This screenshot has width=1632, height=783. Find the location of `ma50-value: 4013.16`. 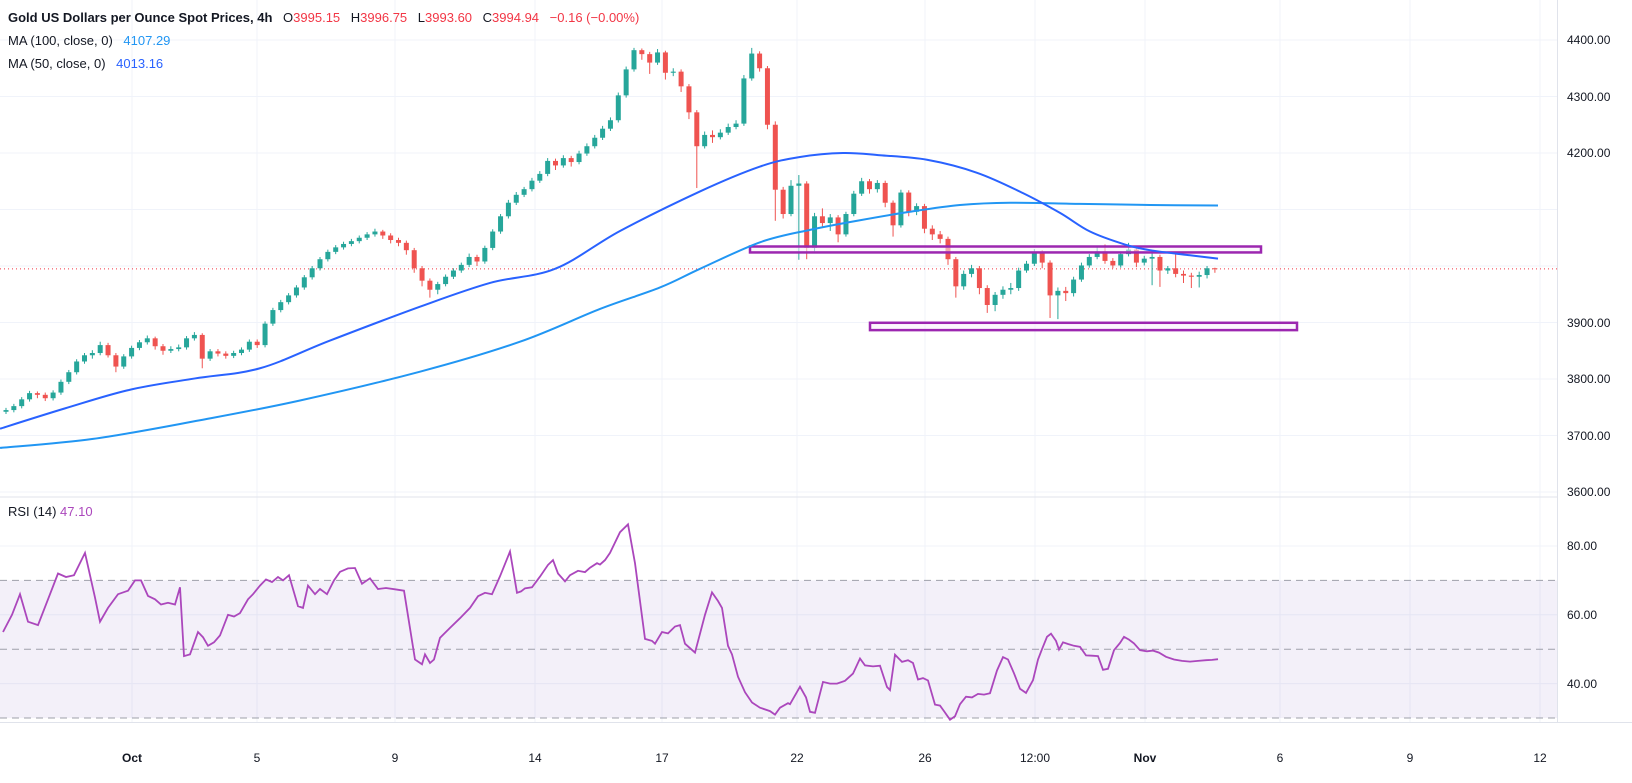

ma50-value: 4013.16 is located at coordinates (140, 63).